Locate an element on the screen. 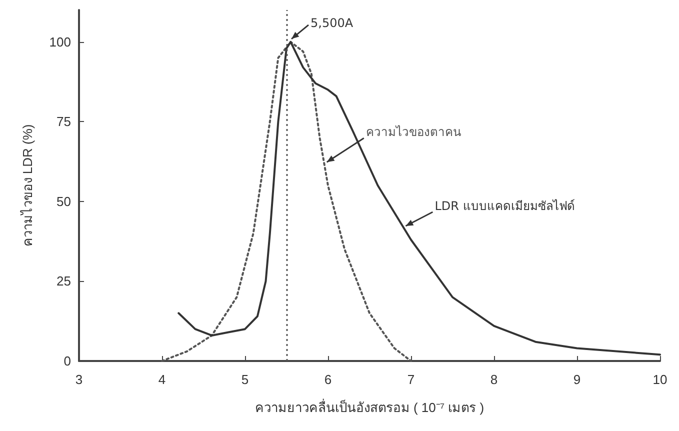 The image size is (679, 431). text: LDR แบบแคดเมียมซัลไฟด์ is located at coordinates (504, 206).